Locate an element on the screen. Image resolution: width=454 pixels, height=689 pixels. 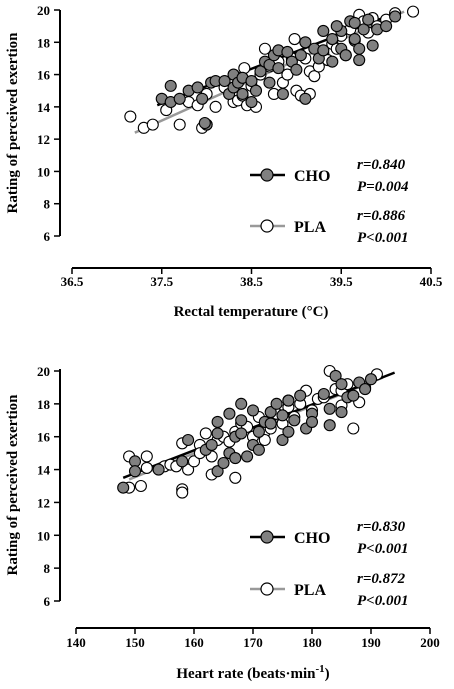
x-tick-group: 36.5 37.5 38.5 39.5 40.5 is located at coordinates (252, 278).